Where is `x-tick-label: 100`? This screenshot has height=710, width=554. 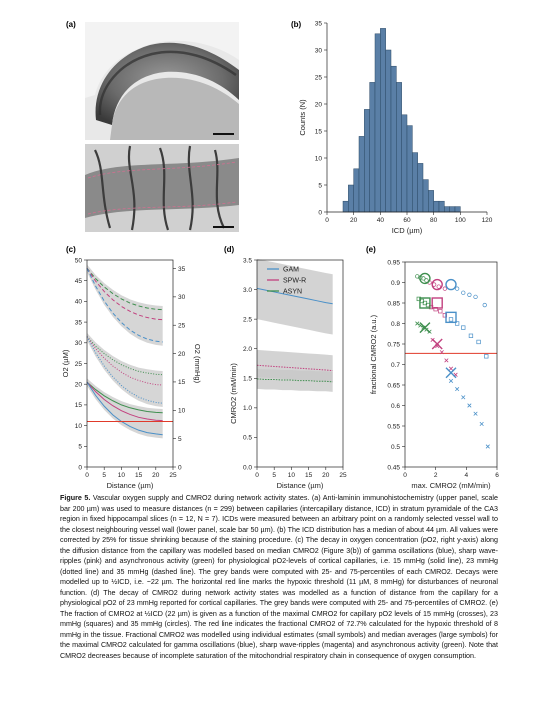 x-tick-label: 100 is located at coordinates (460, 220).